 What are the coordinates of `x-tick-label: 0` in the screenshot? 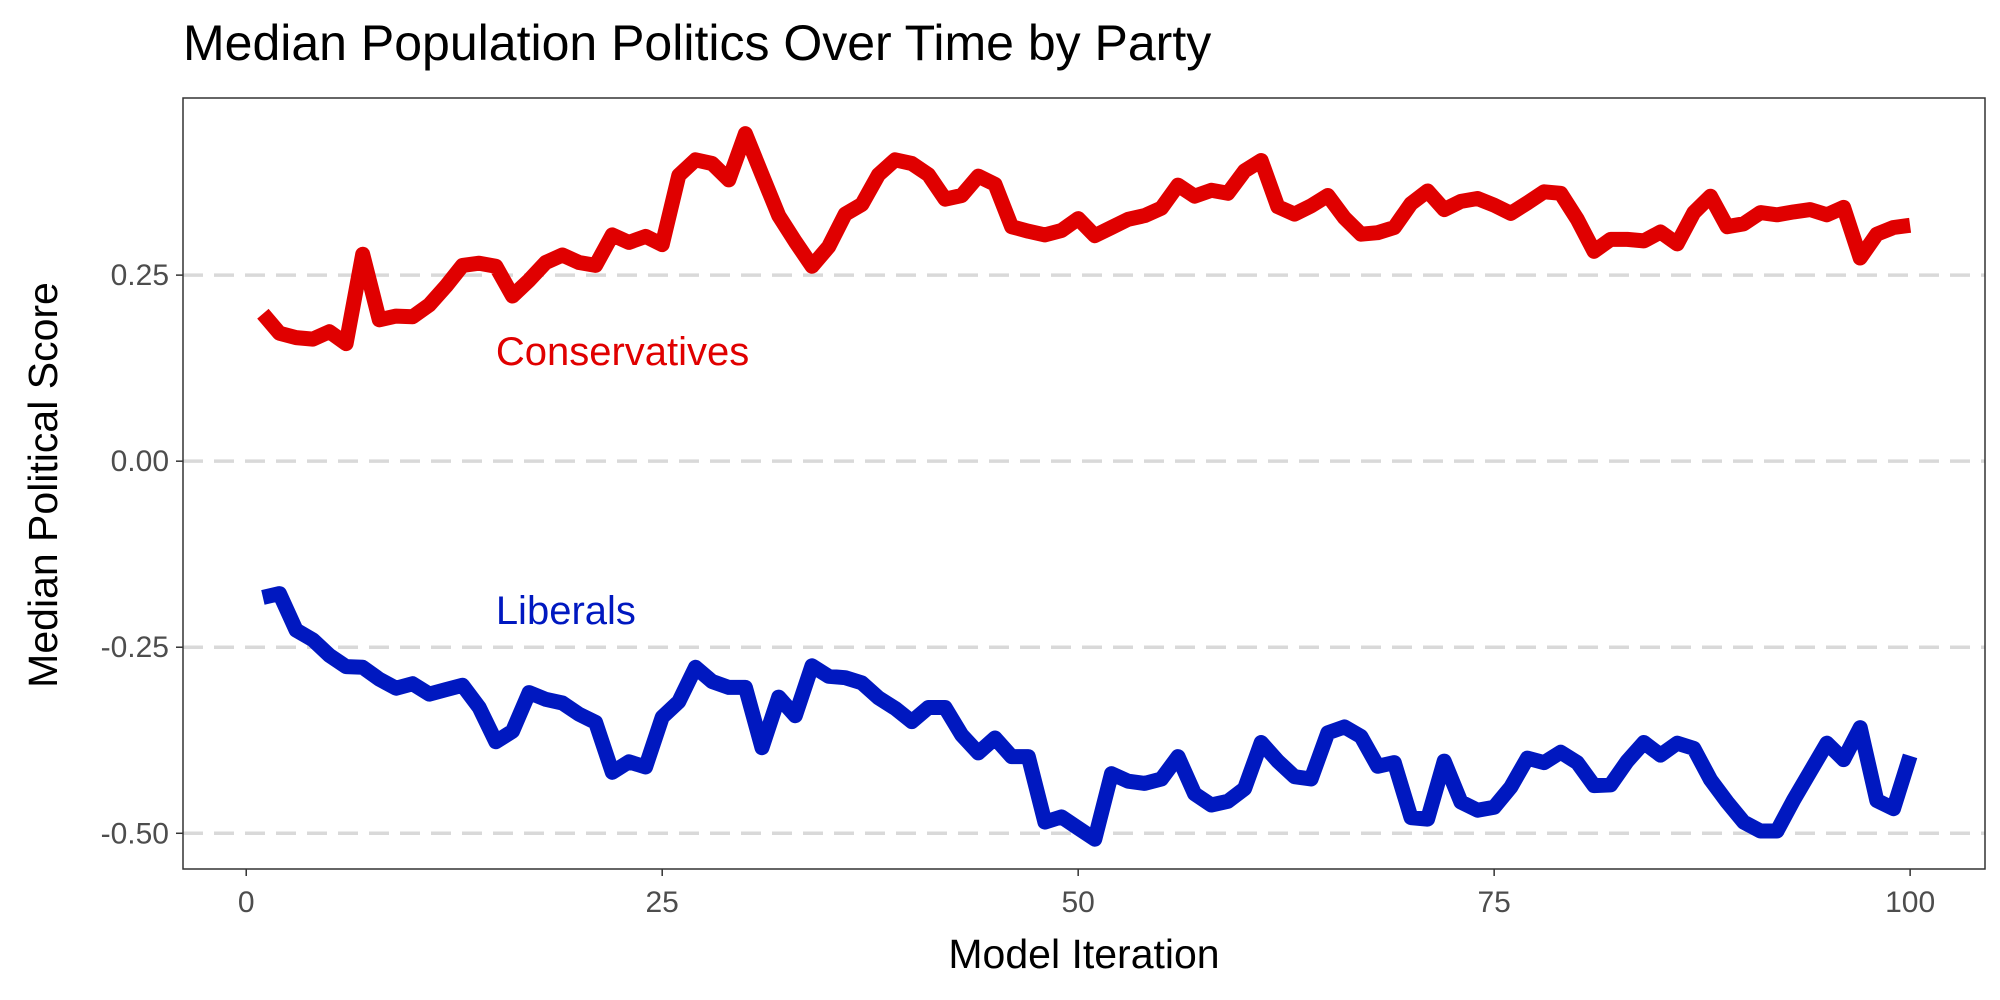 It's located at (246, 902).